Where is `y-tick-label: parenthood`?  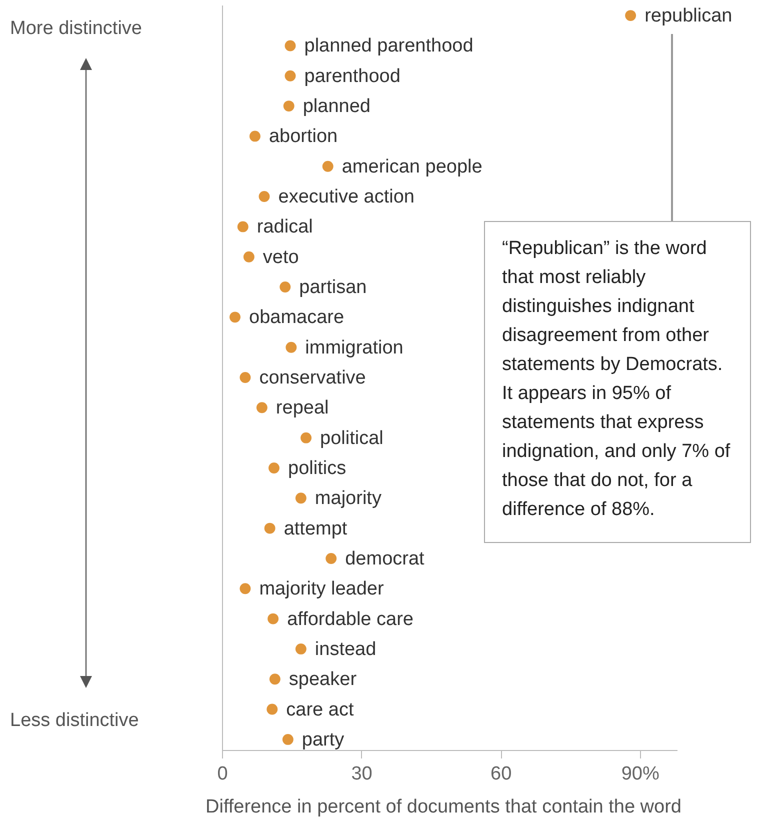
y-tick-label: parenthood is located at coordinates (352, 76).